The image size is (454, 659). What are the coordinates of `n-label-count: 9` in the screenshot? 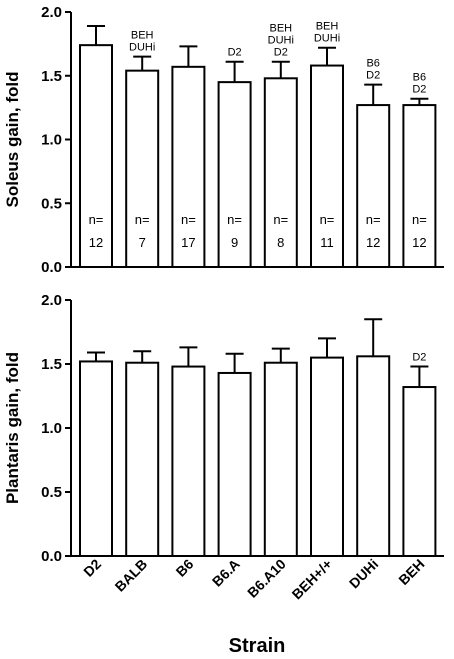 It's located at (234, 242).